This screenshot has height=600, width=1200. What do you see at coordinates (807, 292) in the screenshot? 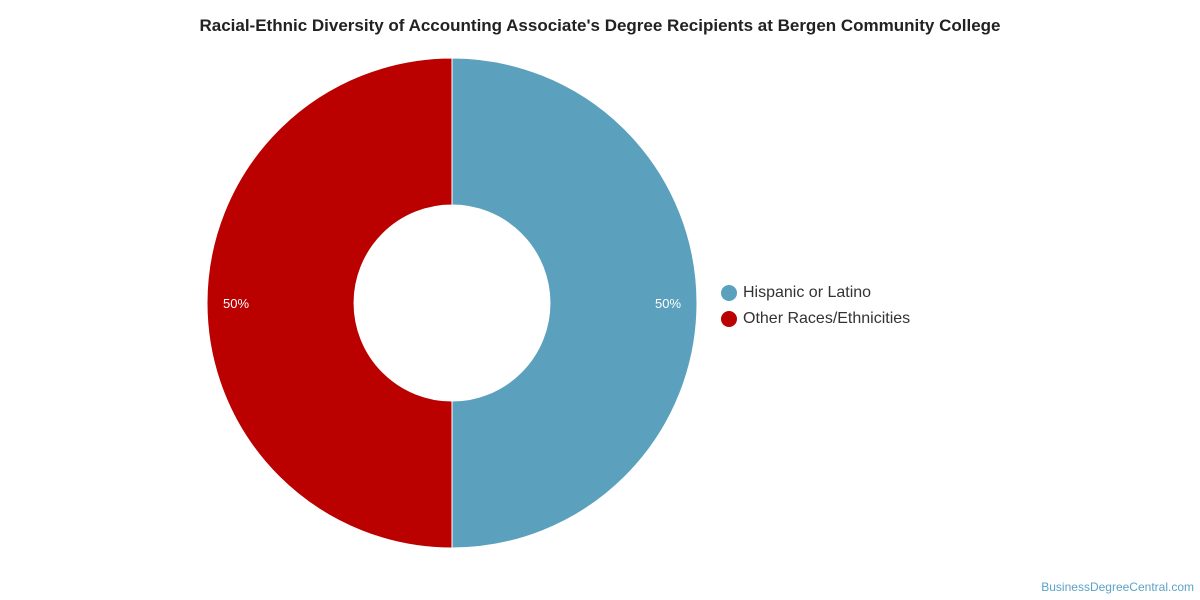
I see `legend-label: Hispanic or Latino` at bounding box center [807, 292].